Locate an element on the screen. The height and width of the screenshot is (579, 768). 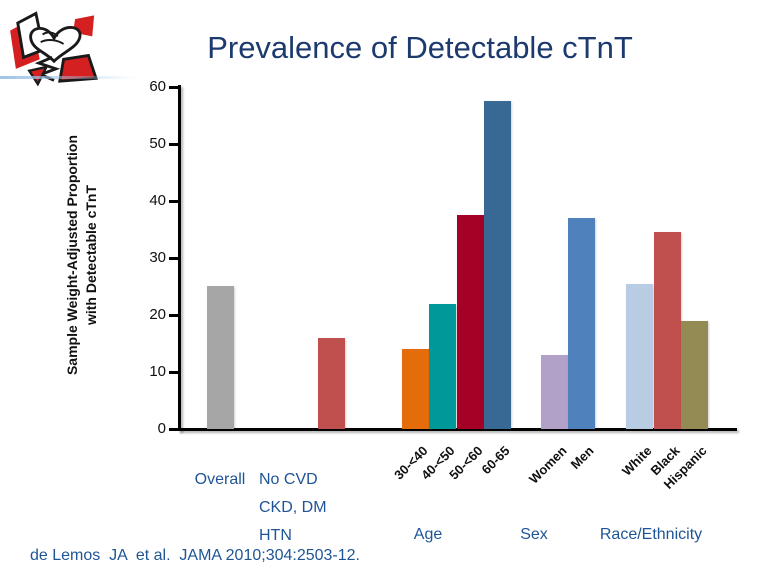
bar-white is located at coordinates (639, 356).